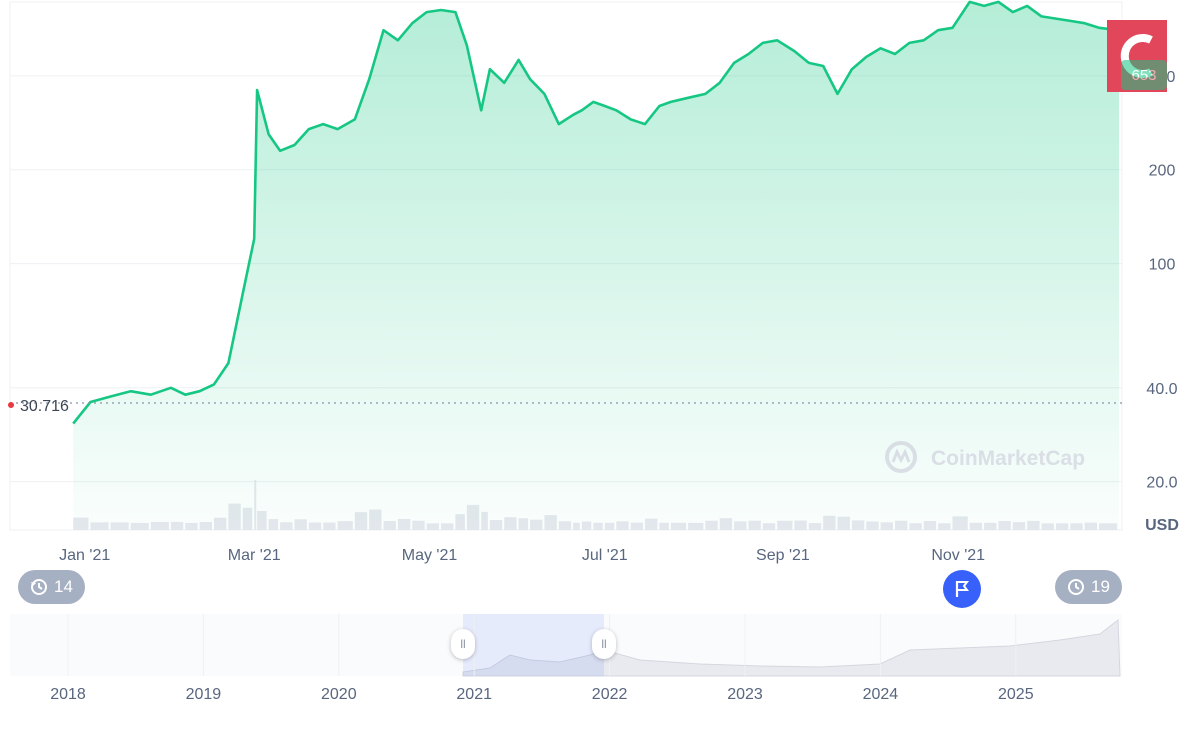 This screenshot has width=1200, height=732. I want to click on coinmarketcap-logo-icon, so click(901, 457).